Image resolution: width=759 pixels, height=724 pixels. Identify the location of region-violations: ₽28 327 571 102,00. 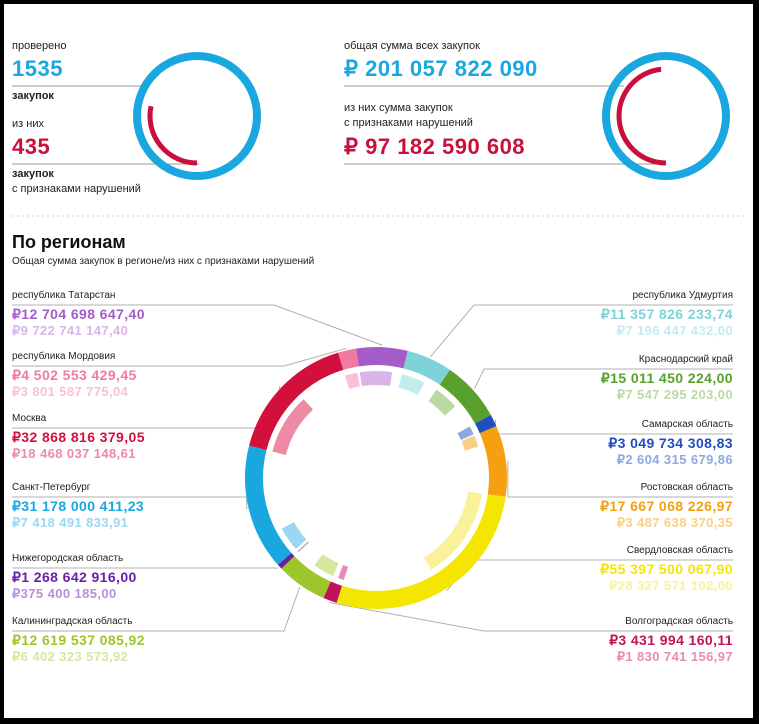
(671, 585).